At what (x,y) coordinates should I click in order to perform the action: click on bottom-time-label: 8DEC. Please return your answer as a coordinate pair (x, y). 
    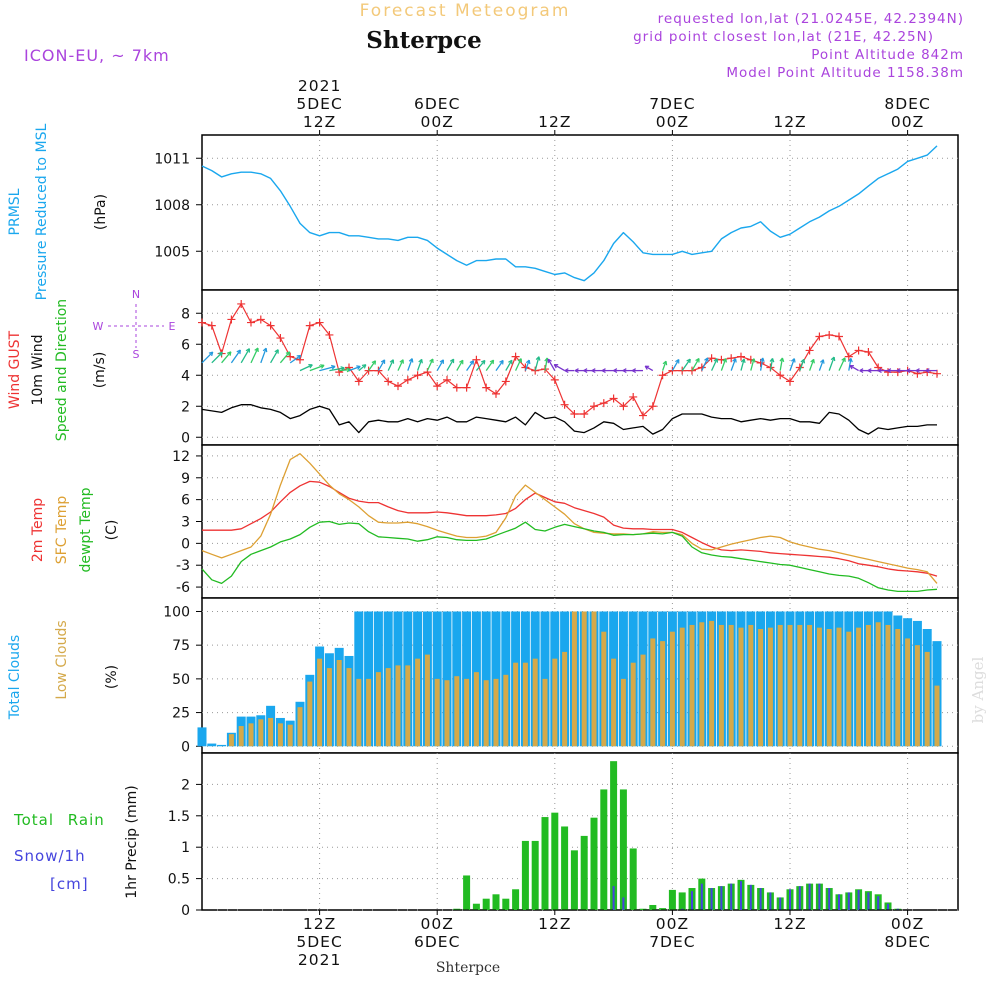
    Looking at the image, I should click on (907, 942).